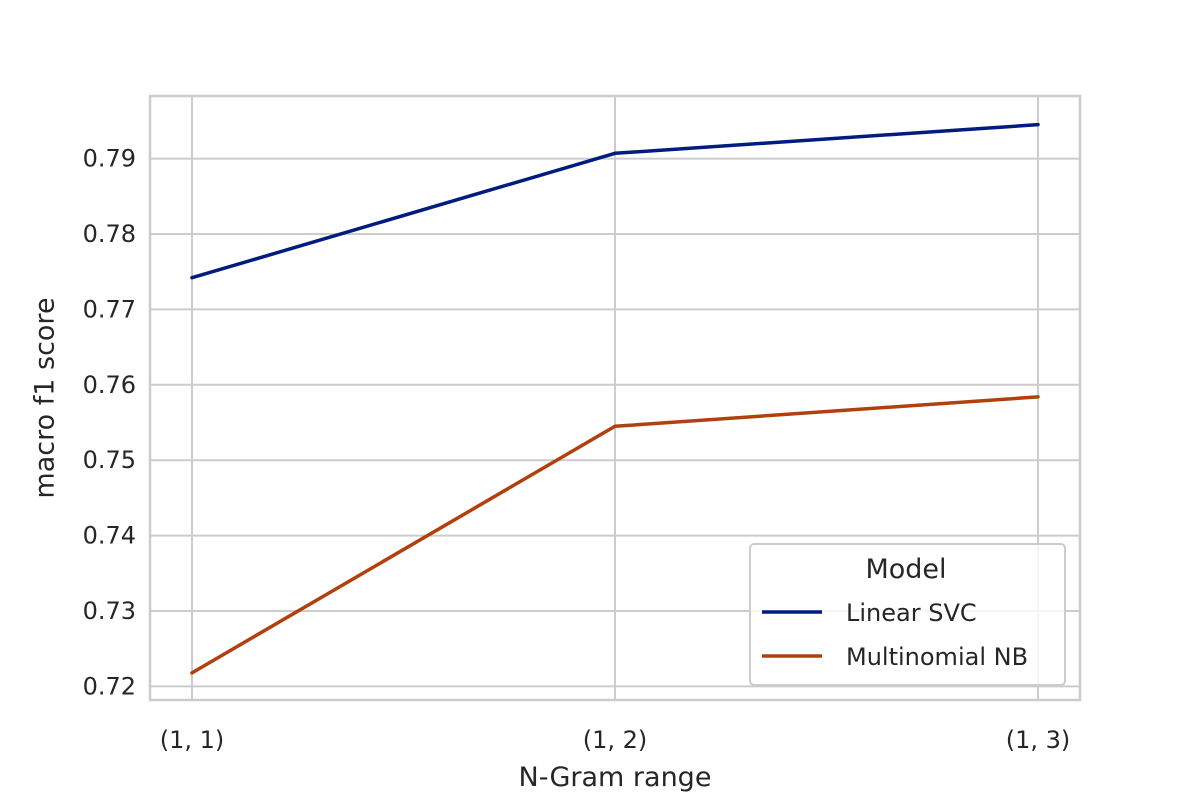 The width and height of the screenshot is (1200, 800). I want to click on legend-label: Linear SVC, so click(911, 613).